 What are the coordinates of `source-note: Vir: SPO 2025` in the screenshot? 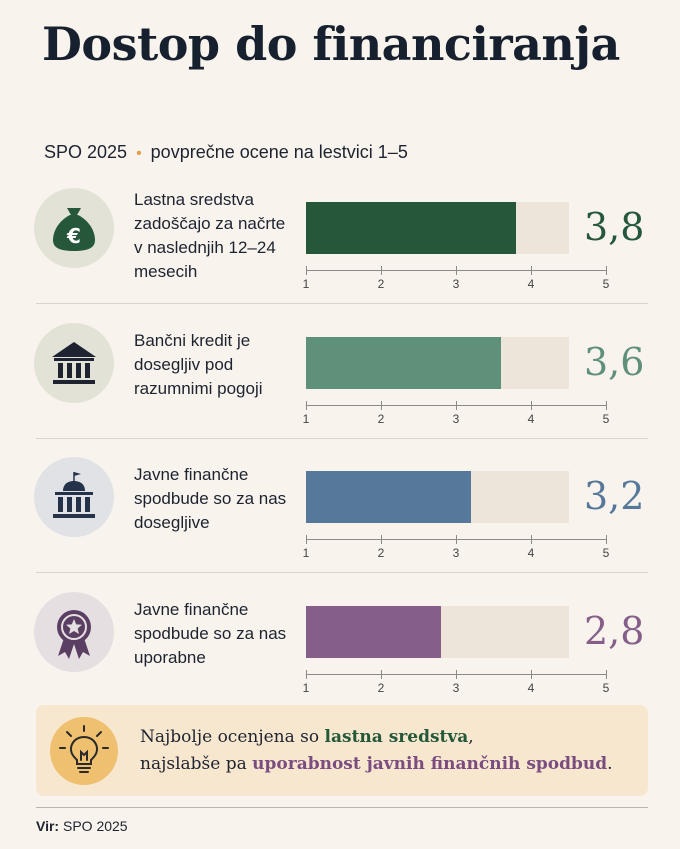 It's located at (82, 826).